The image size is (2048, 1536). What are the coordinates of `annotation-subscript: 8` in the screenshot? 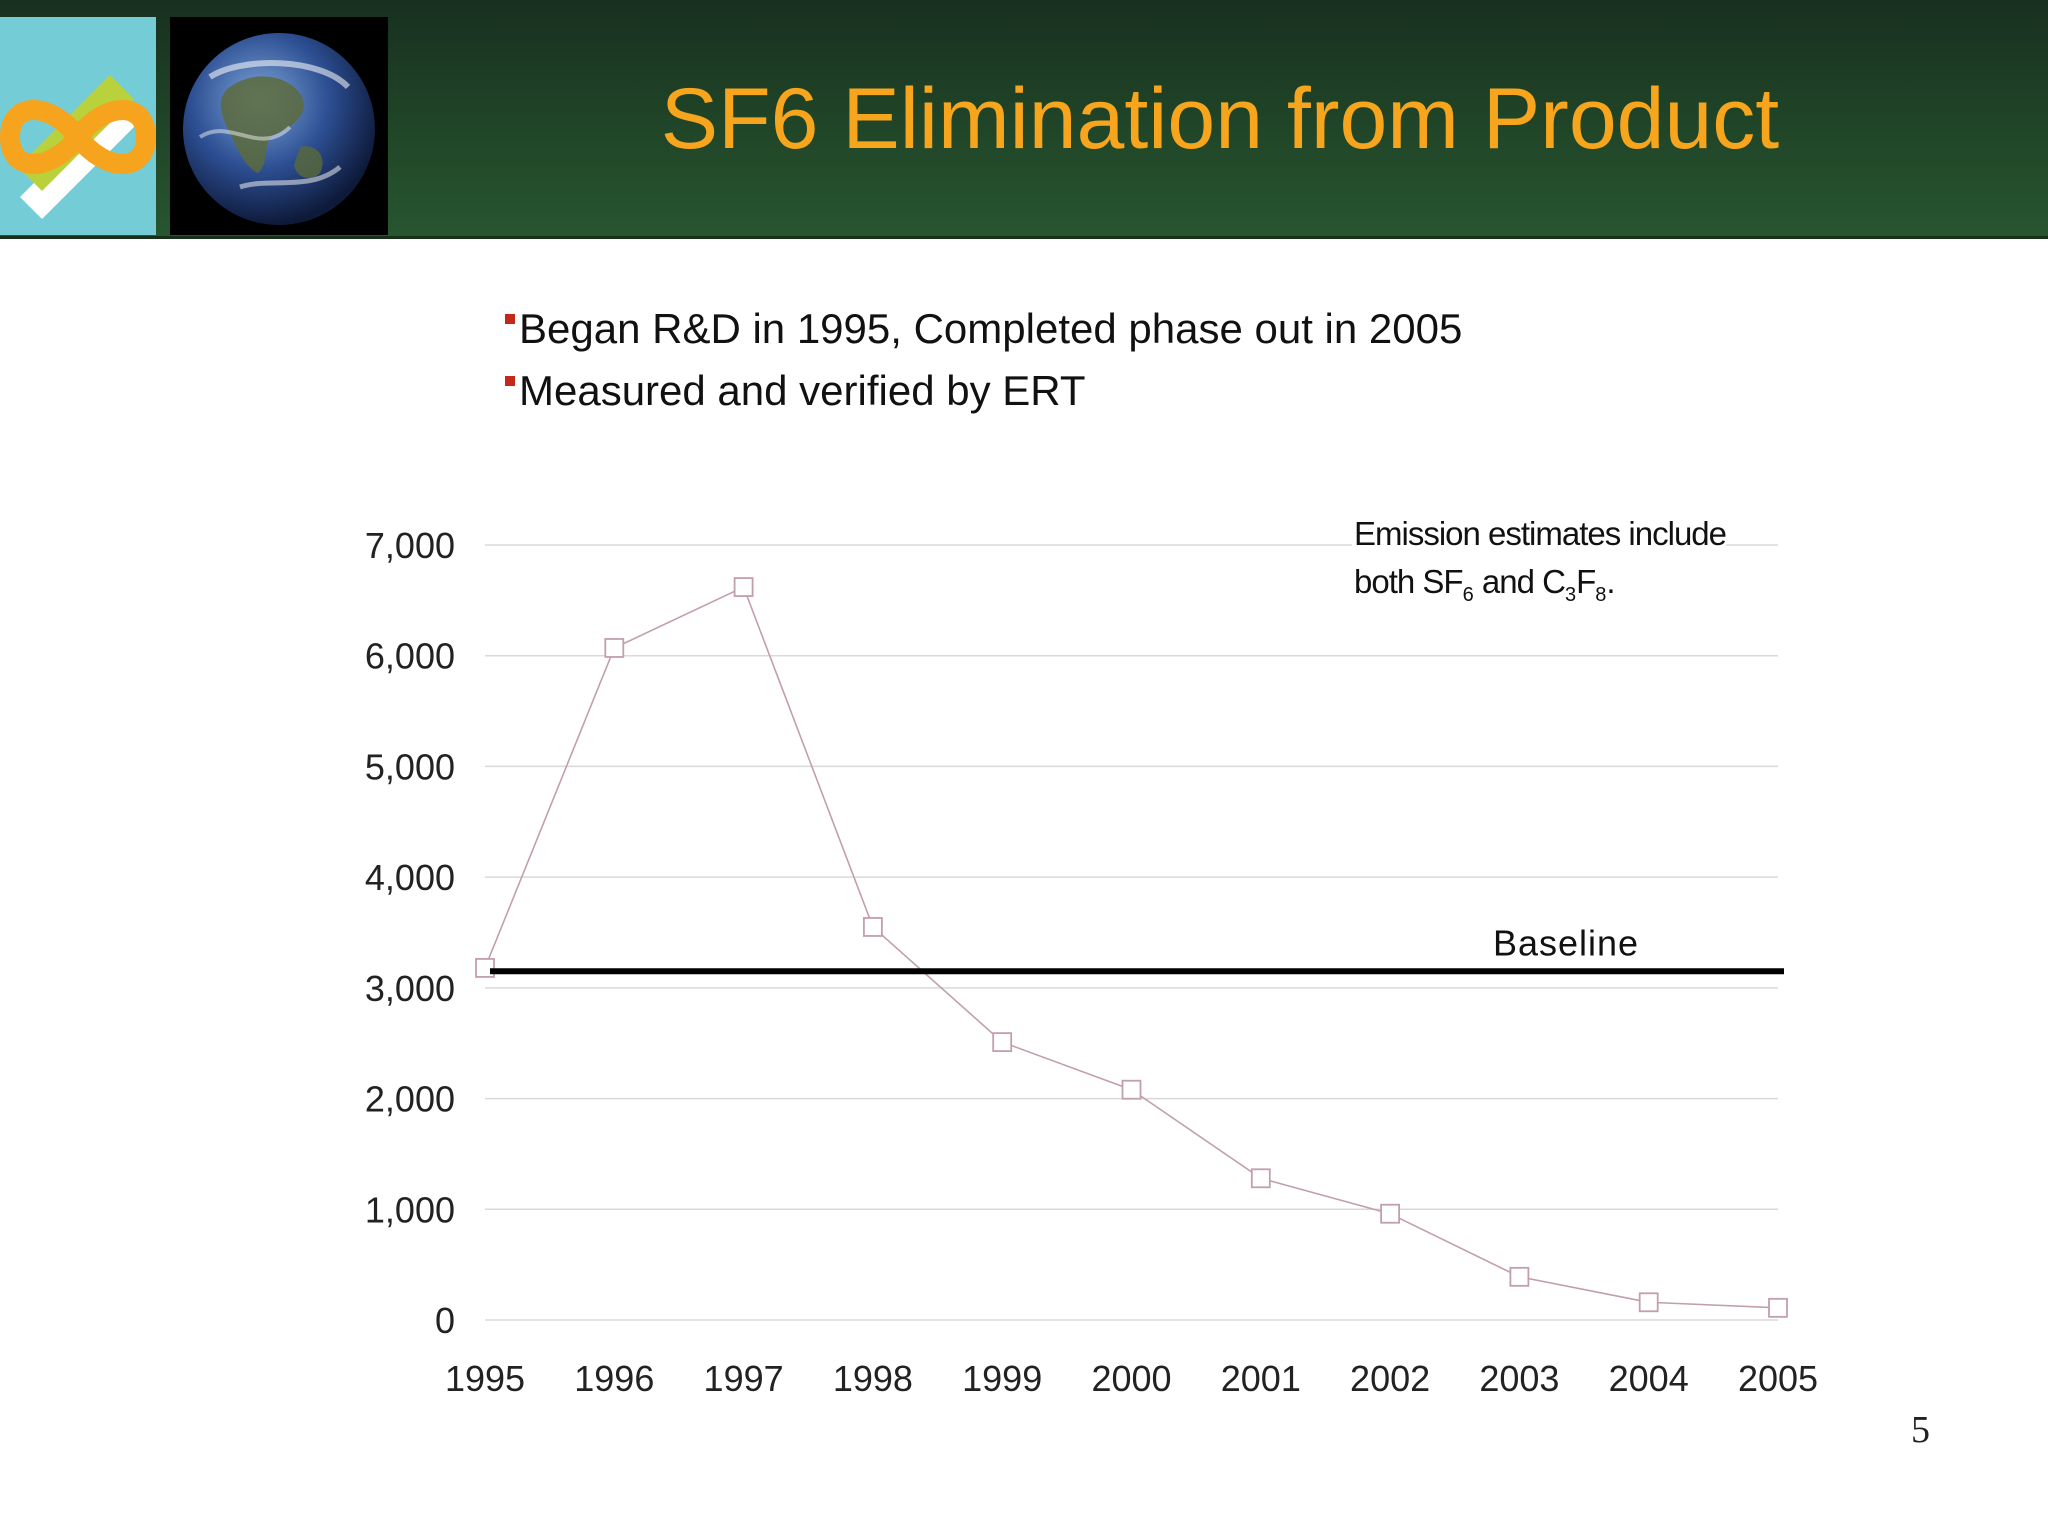 It's located at (1601, 595).